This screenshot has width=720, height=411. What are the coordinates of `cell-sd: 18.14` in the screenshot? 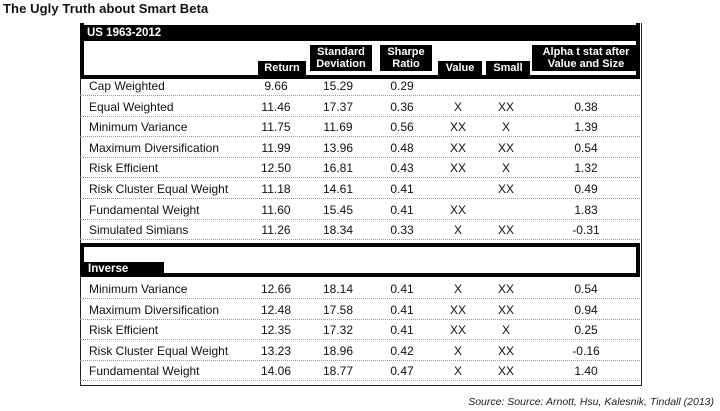 It's located at (338, 289).